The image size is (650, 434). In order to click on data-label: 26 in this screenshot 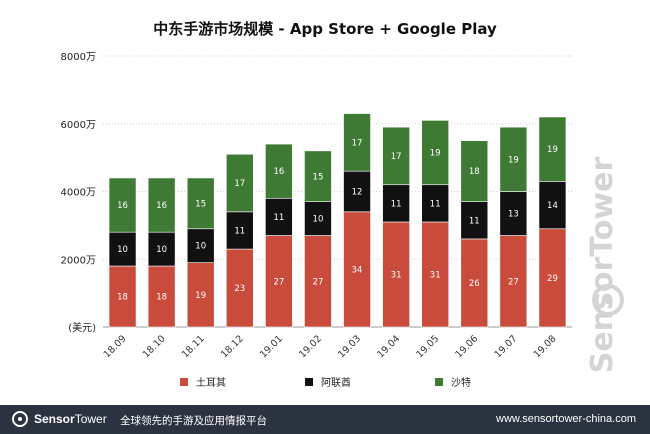, I will do `click(474, 284)`.